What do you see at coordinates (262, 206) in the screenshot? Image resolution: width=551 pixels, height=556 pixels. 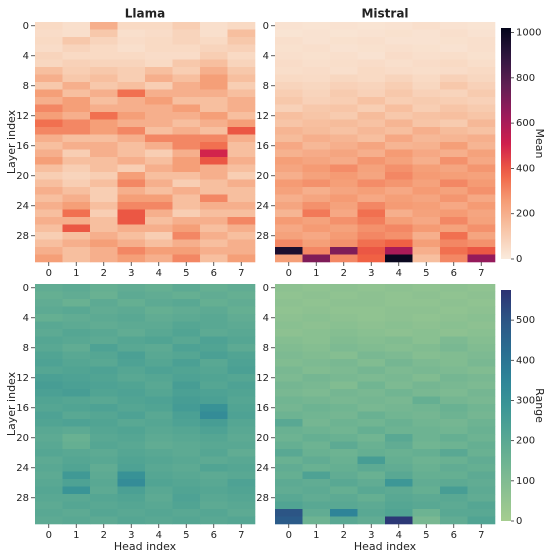 I see `y-tick-label: 24` at bounding box center [262, 206].